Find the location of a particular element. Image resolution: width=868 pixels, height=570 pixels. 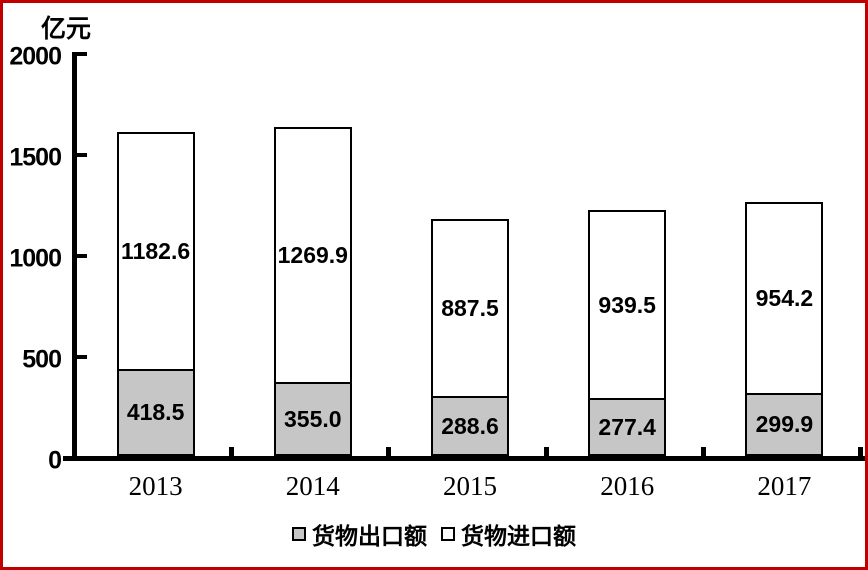

bar-value-label: 1182.6 is located at coordinates (156, 251).